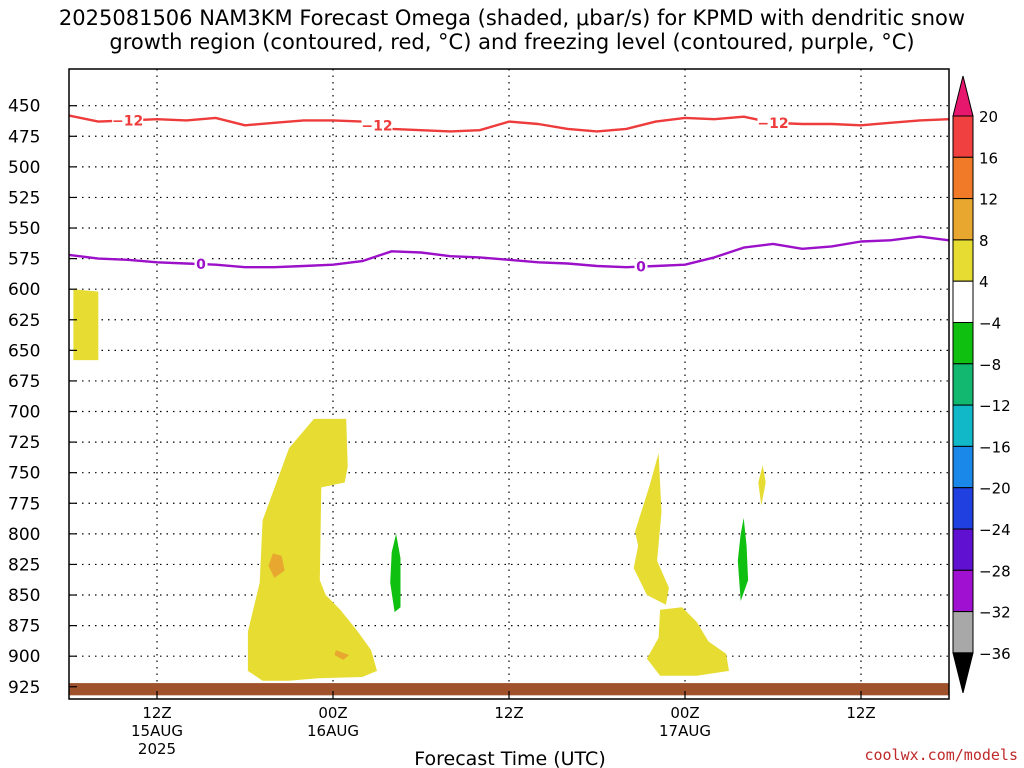  What do you see at coordinates (333, 731) in the screenshot?
I see `x-tick-label-1-1: 16AUG` at bounding box center [333, 731].